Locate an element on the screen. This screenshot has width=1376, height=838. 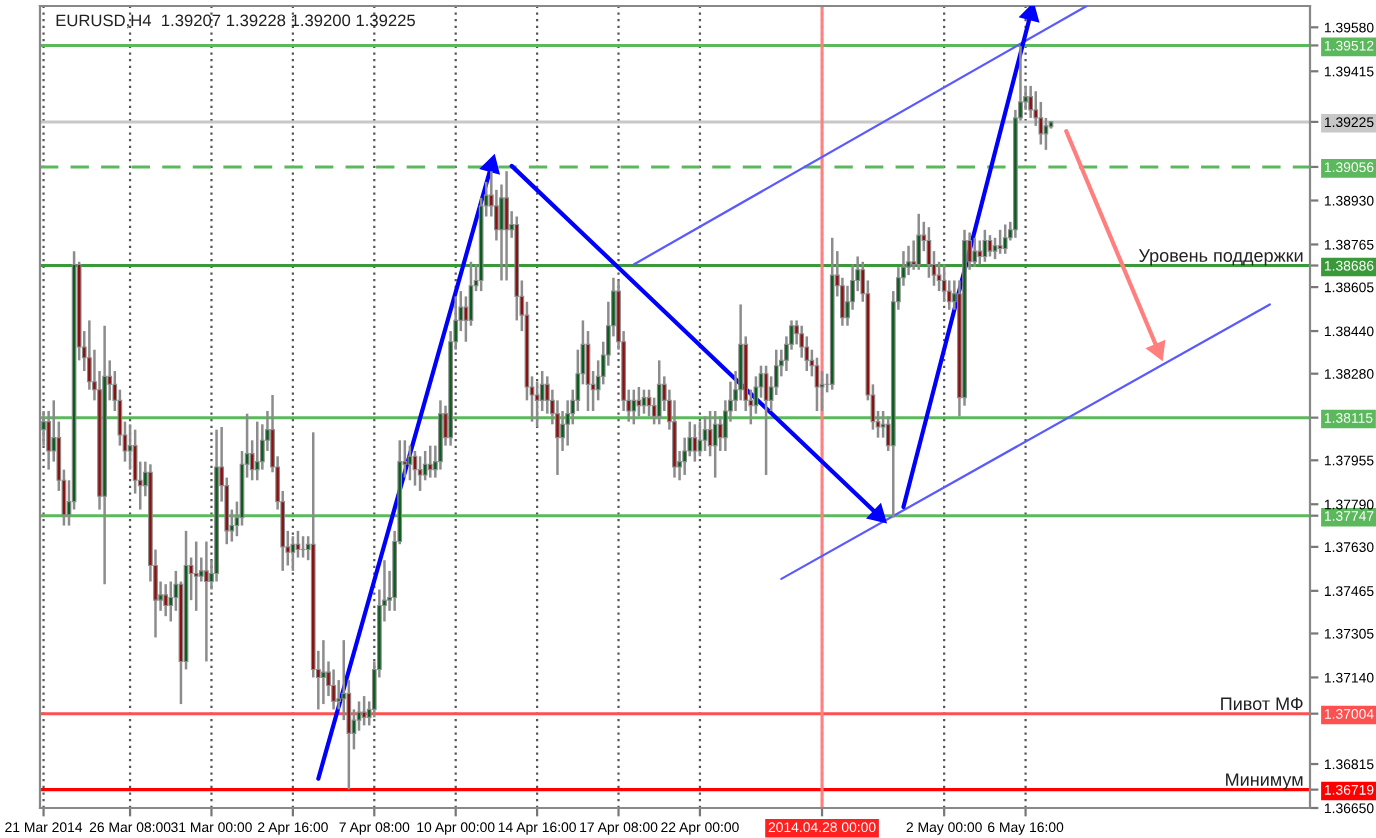
chart-title: EURUSD,H4 1.39207 1.39228 1.39200 1.39225 is located at coordinates (235, 21).